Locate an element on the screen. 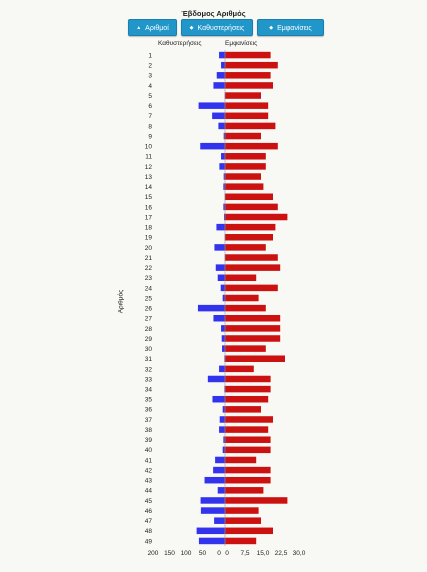 The height and width of the screenshot is (572, 427). sort-by-appearances-button: ◆ Εμφανίσεις is located at coordinates (290, 27).